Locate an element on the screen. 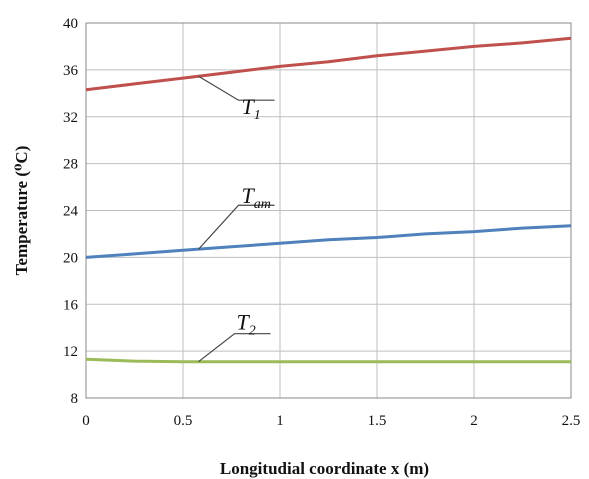 The width and height of the screenshot is (589, 479). y-tick-label: 16 is located at coordinates (71, 305).